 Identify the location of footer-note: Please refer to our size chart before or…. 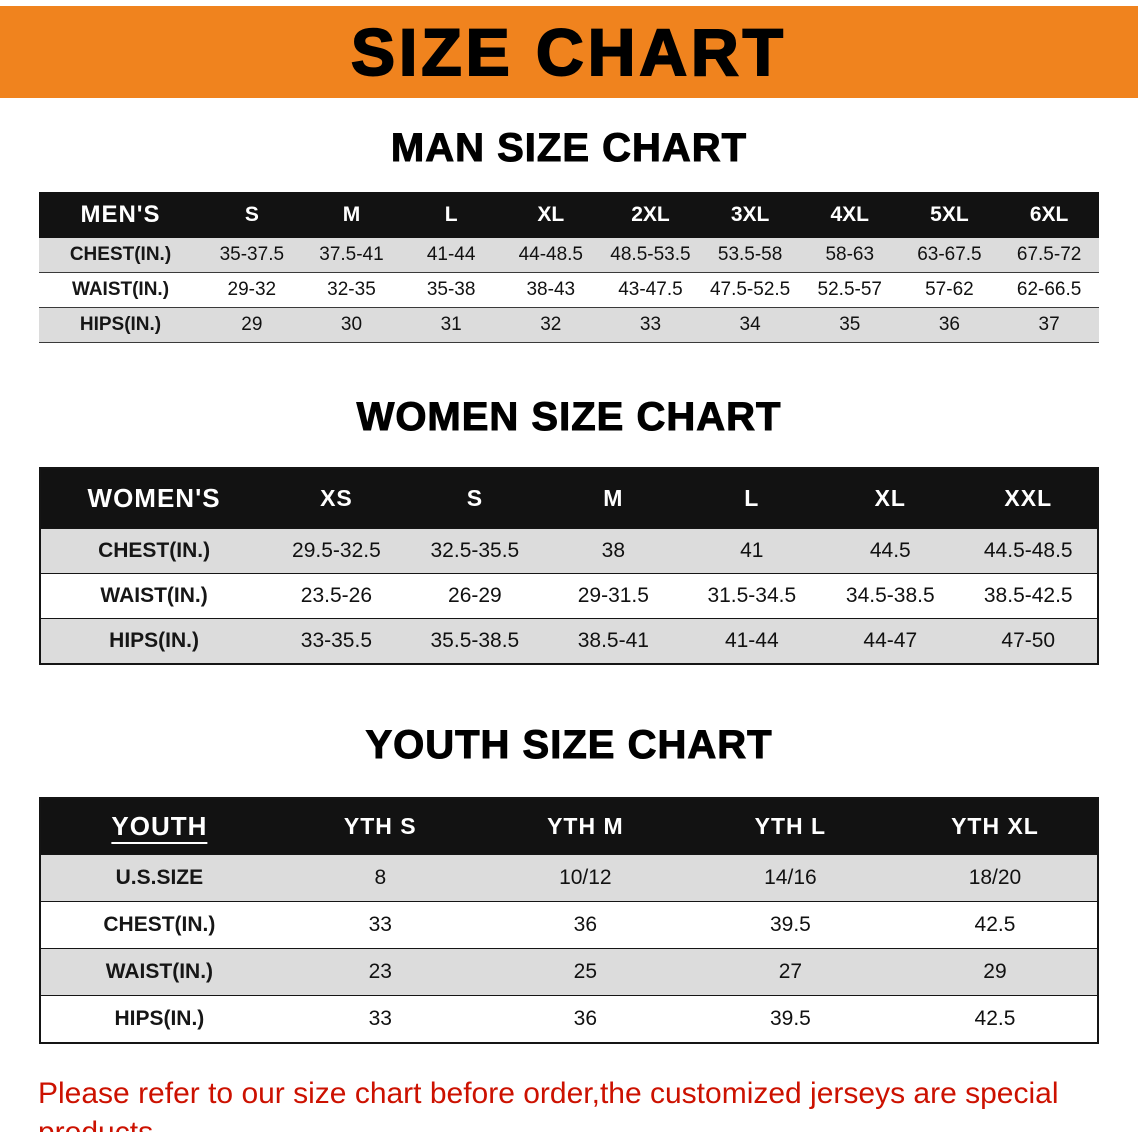
(569, 1103).